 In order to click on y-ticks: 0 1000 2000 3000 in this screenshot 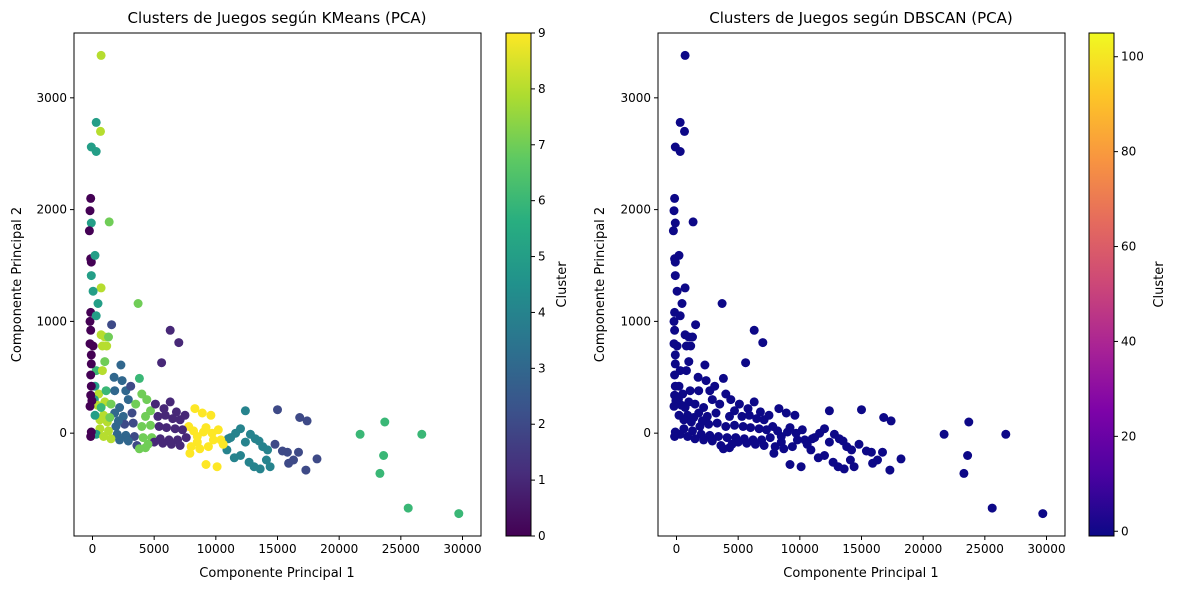, I will do `click(639, 265)`.